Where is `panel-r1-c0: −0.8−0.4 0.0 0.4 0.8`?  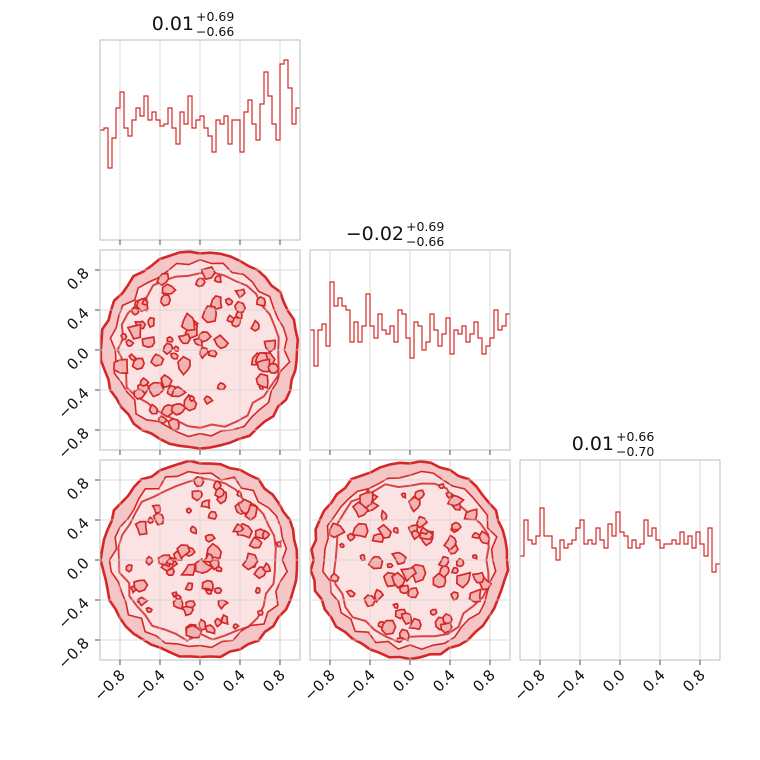 panel-r1-c0: −0.8−0.4 0.0 0.4 0.8 is located at coordinates (177, 356).